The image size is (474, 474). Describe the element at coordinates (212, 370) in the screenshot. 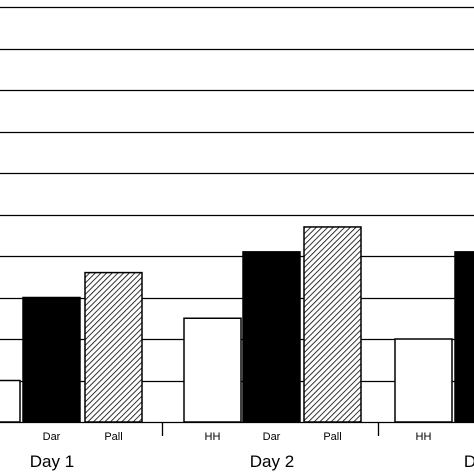

I see `bar-day-2-hh` at that location.